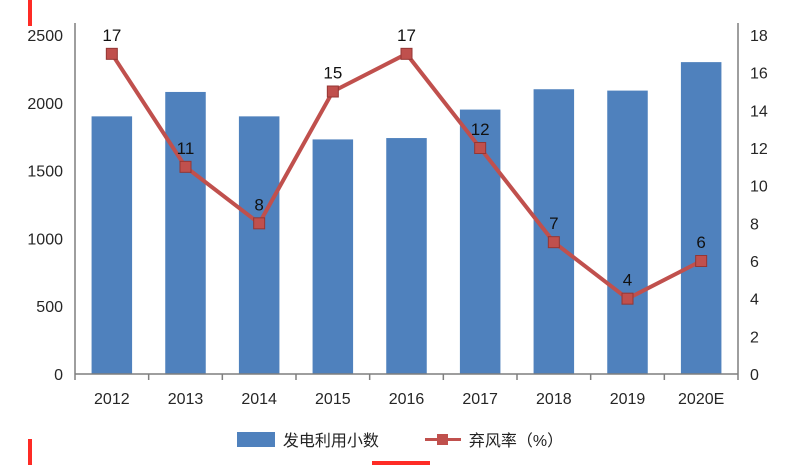 The width and height of the screenshot is (800, 465). I want to click on x-axis-label: 2012, so click(112, 399).